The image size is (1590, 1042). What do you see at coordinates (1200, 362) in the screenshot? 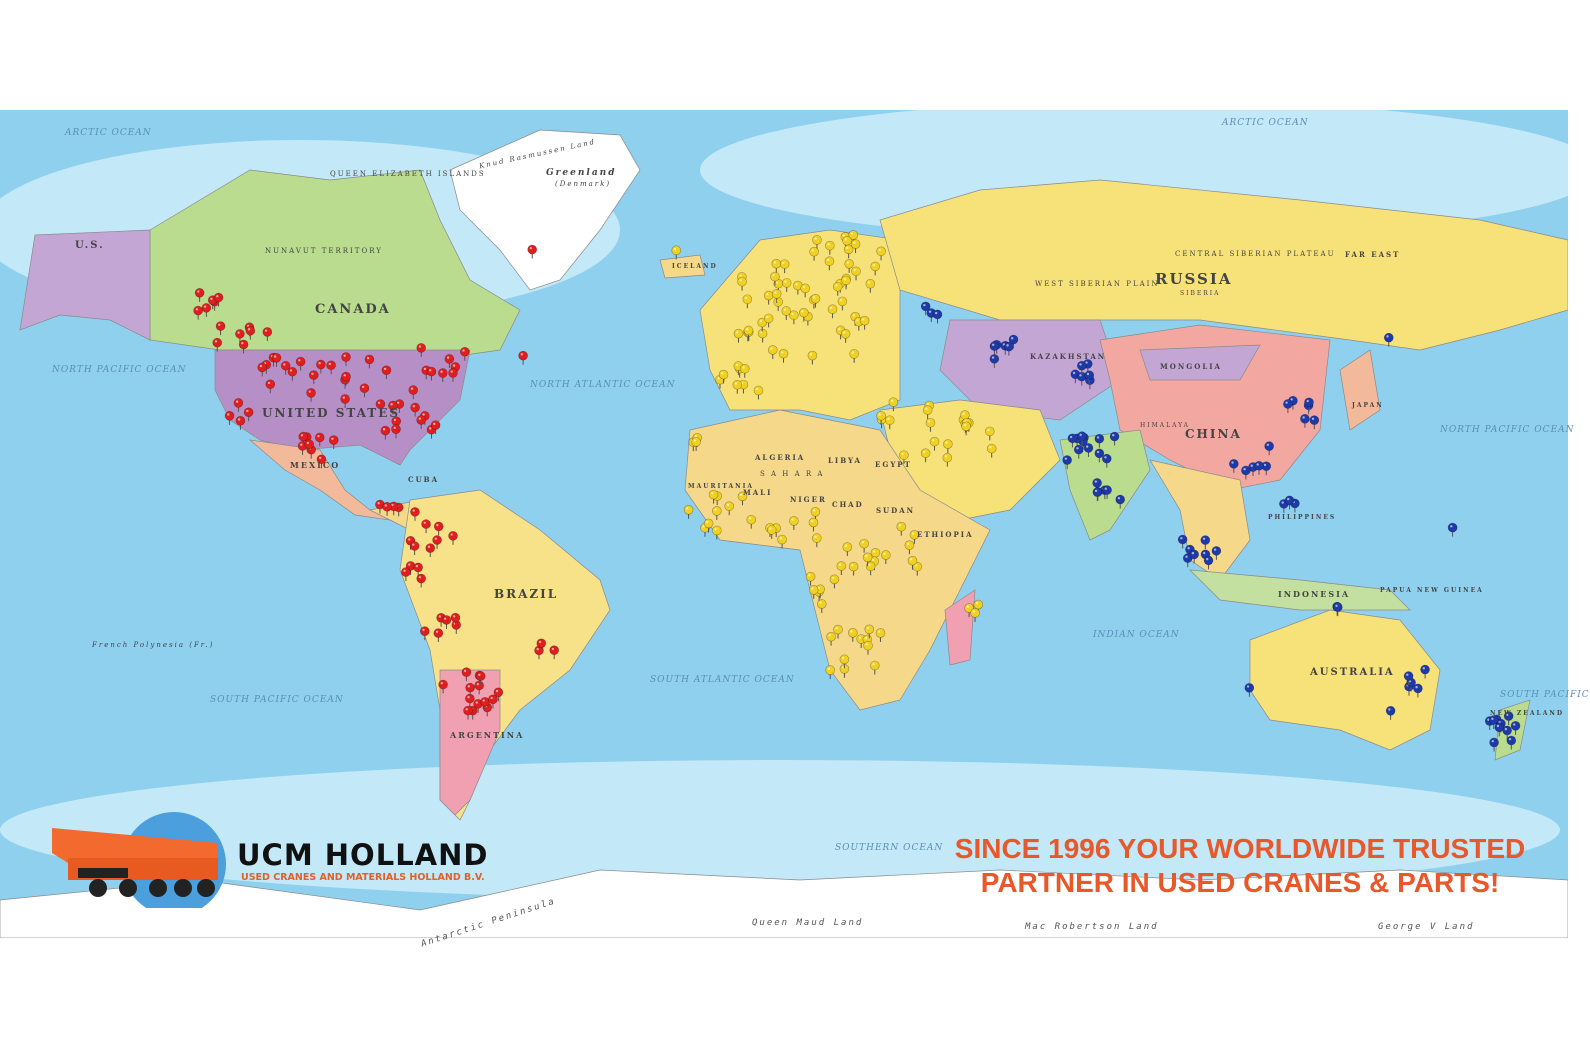
I see `mongolia` at bounding box center [1200, 362].